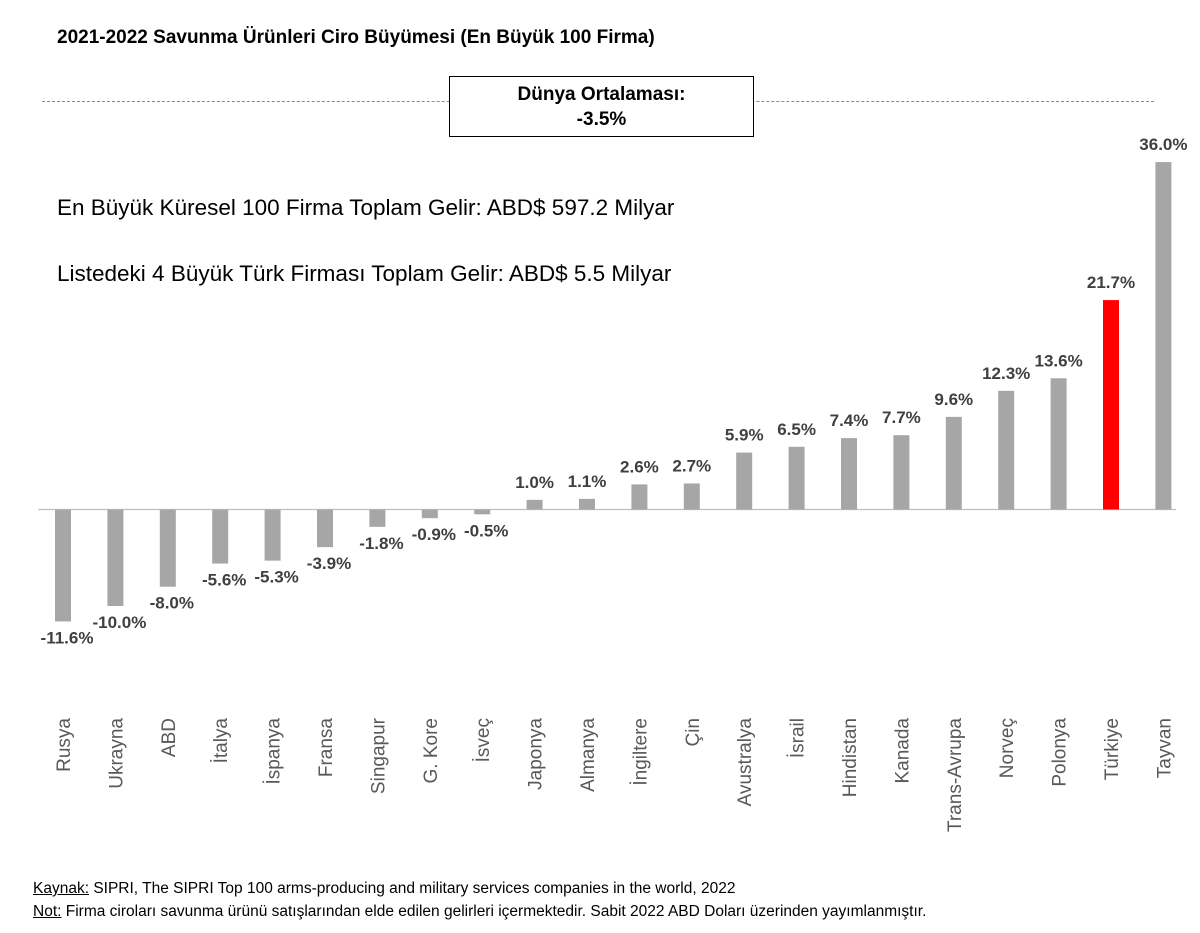 The image size is (1200, 933). Describe the element at coordinates (796, 429) in the screenshot. I see `value-label-i̇srail: 6.5%` at that location.